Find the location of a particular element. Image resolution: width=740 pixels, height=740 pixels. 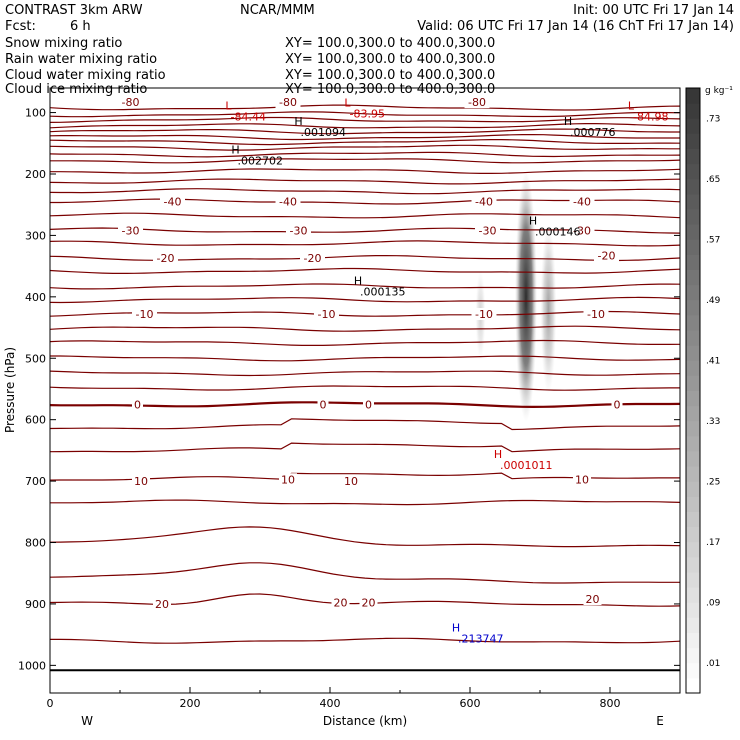

extremum-type: L is located at coordinates (347, 102).